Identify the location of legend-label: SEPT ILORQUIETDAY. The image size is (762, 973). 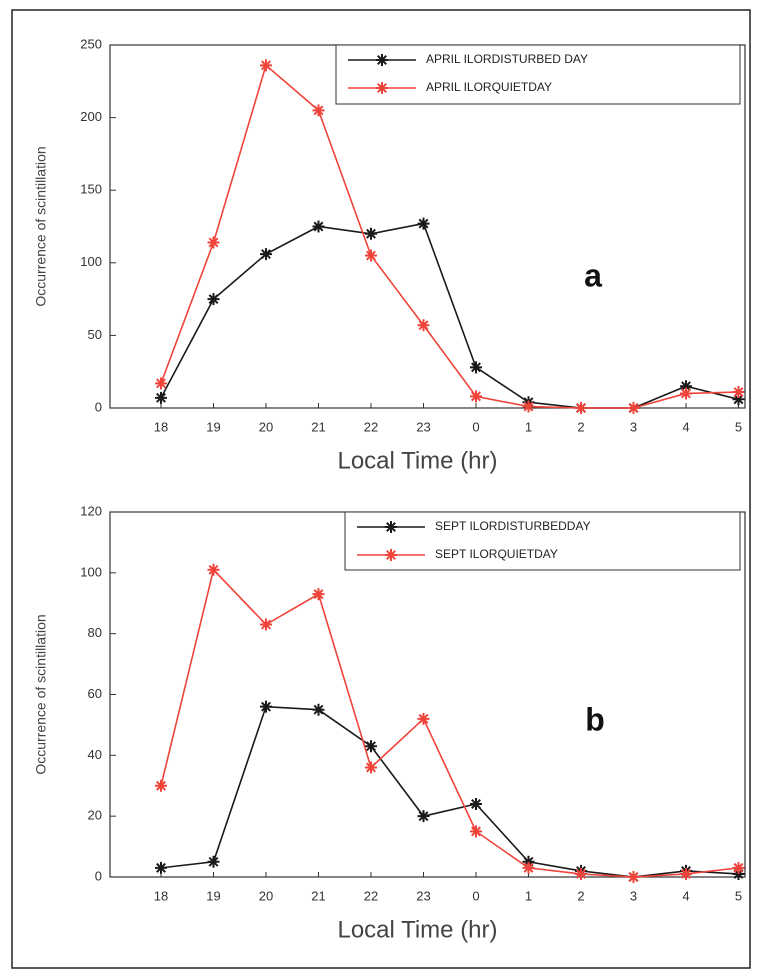
(496, 554).